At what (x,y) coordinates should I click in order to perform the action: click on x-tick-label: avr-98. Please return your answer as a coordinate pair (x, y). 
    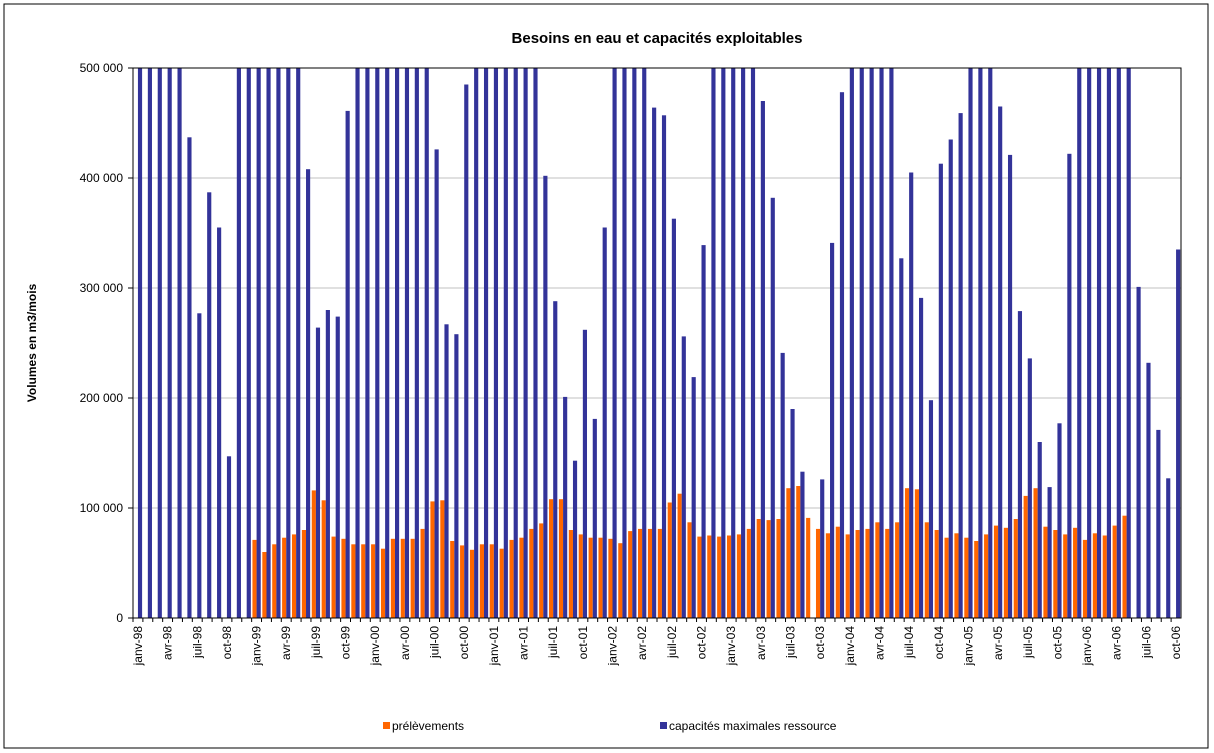
    Looking at the image, I should click on (168, 643).